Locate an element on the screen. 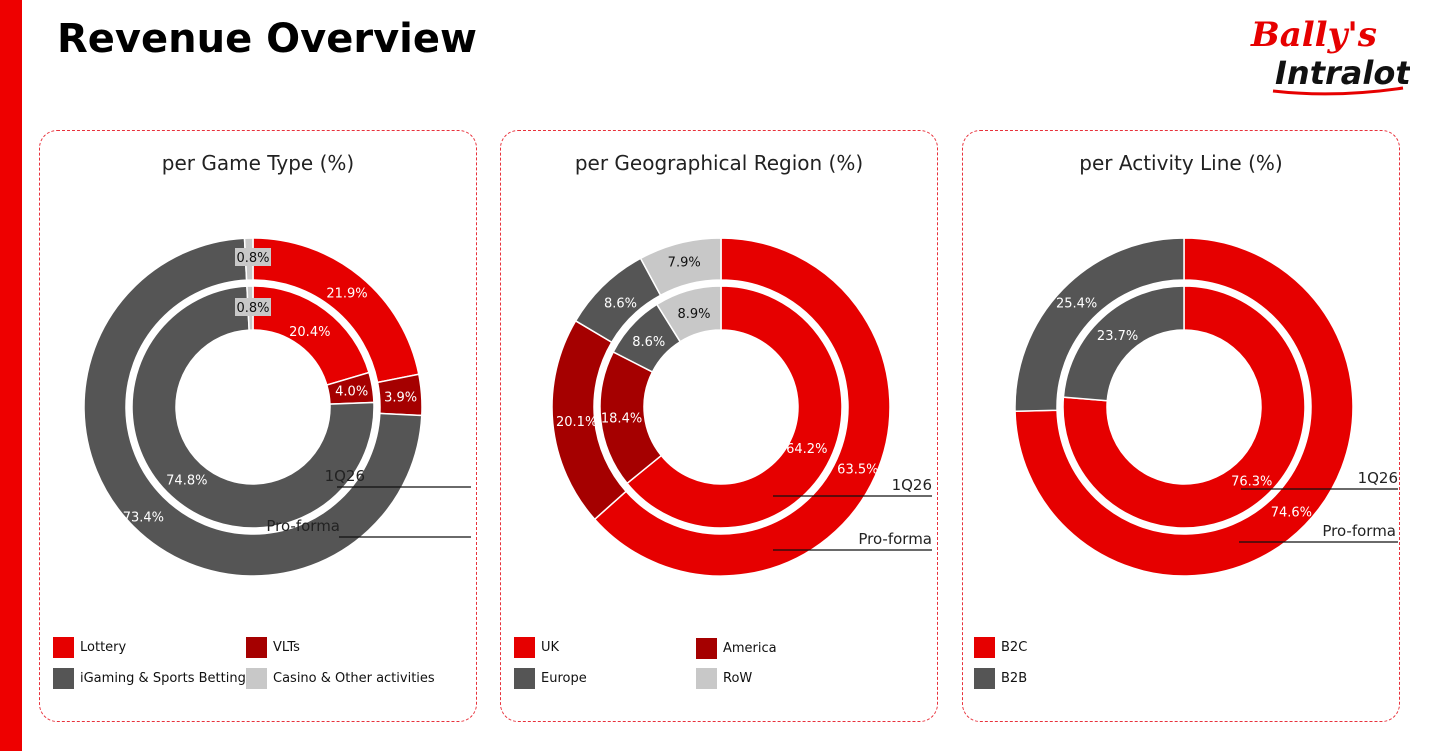 The width and height of the screenshot is (1430, 751). outer-ring-value-igaming-sports-betting: 73.4% is located at coordinates (143, 518).